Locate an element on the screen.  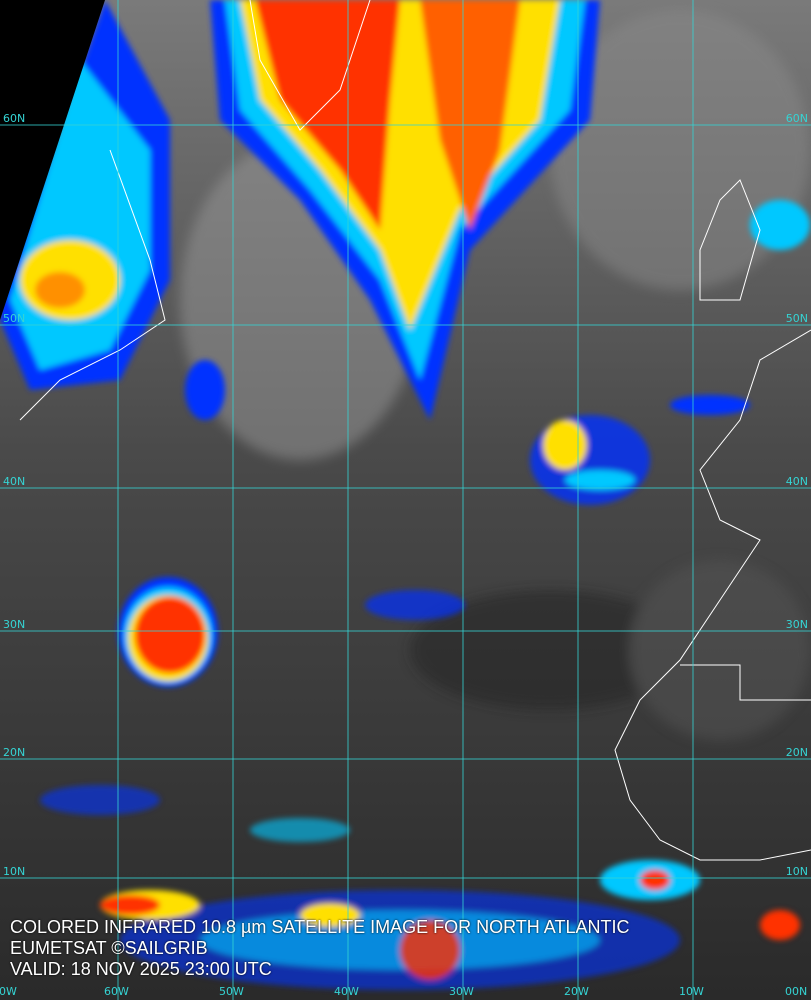
longitude-label: 40W is located at coordinates (346, 991).